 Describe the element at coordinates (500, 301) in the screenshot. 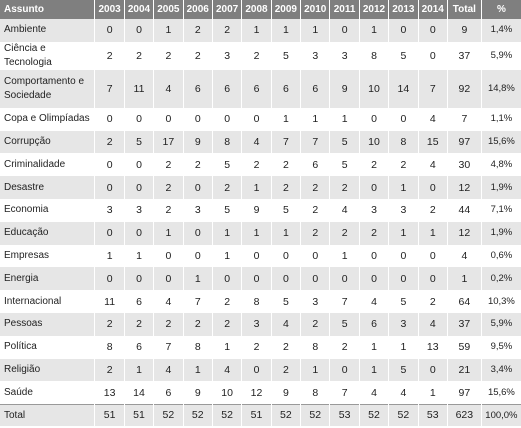

I see `row-percent-cell: 10,3%` at that location.